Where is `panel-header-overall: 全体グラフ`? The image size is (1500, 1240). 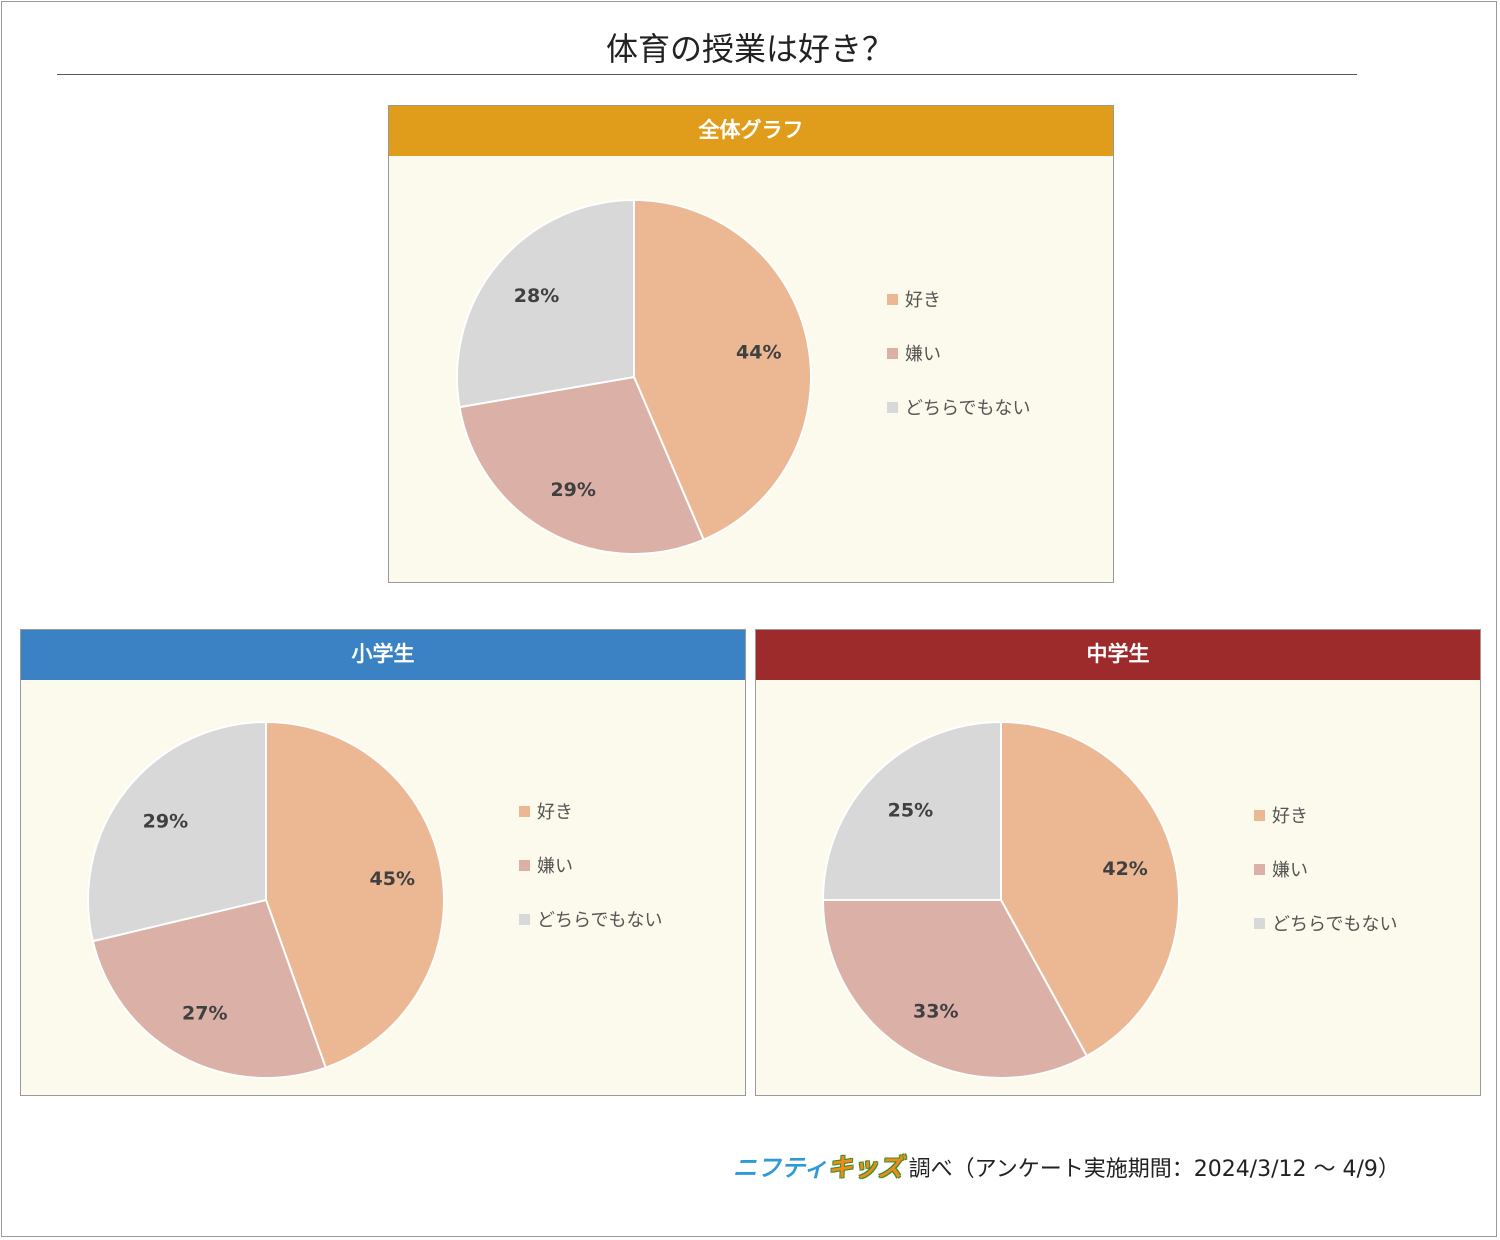
panel-header-overall: 全体グラフ is located at coordinates (751, 131).